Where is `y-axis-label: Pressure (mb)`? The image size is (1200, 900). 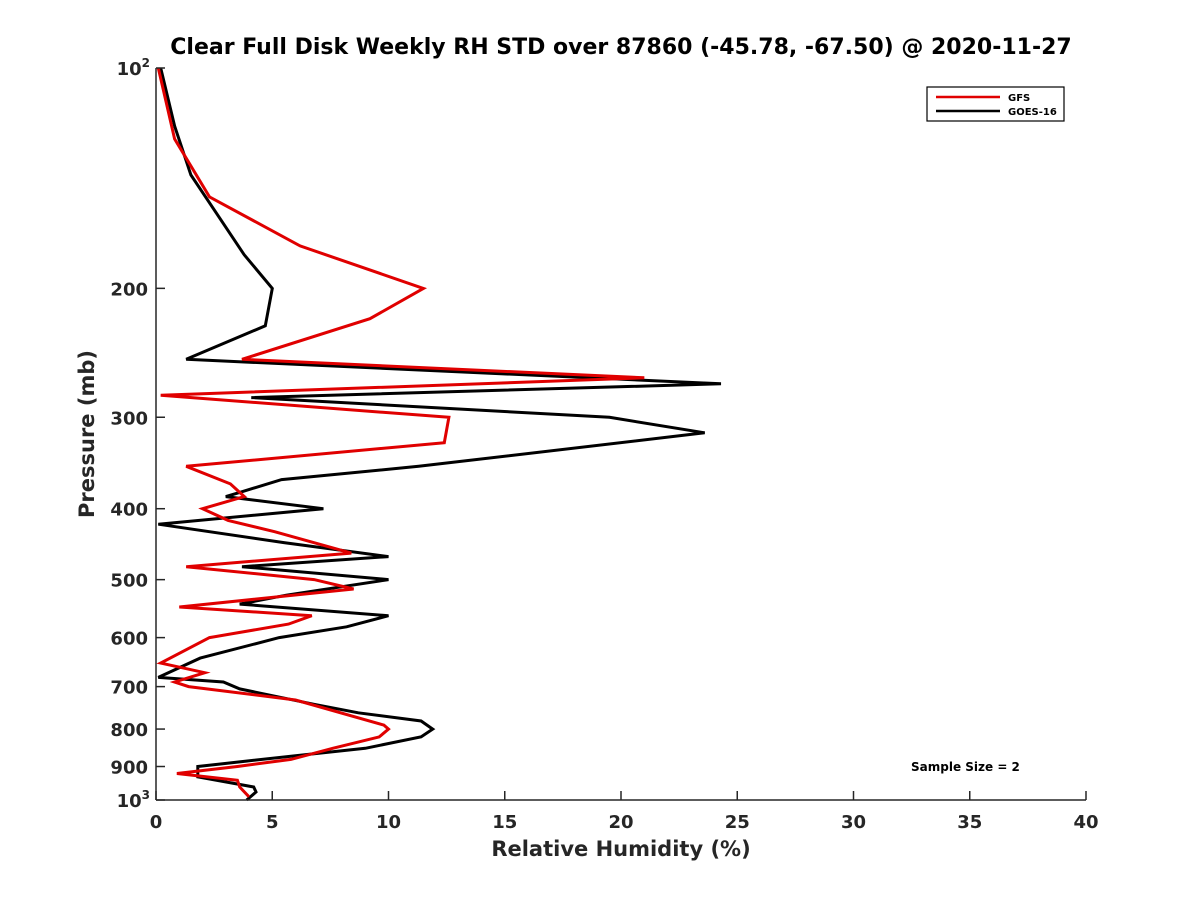 y-axis-label: Pressure (mb) is located at coordinates (87, 434).